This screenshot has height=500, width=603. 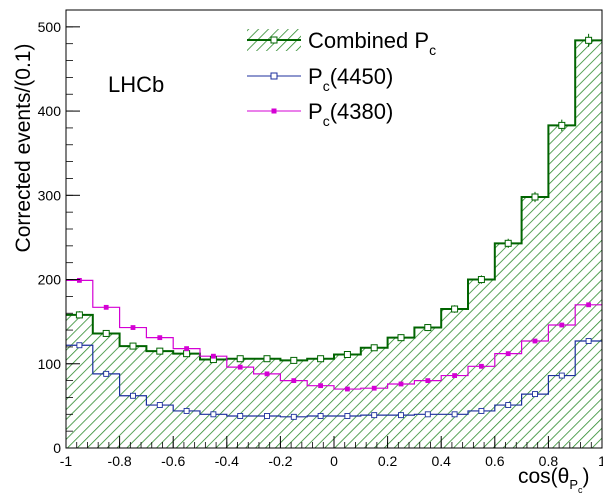 I want to click on x-tick-label: 0.8, so click(x=549, y=461).